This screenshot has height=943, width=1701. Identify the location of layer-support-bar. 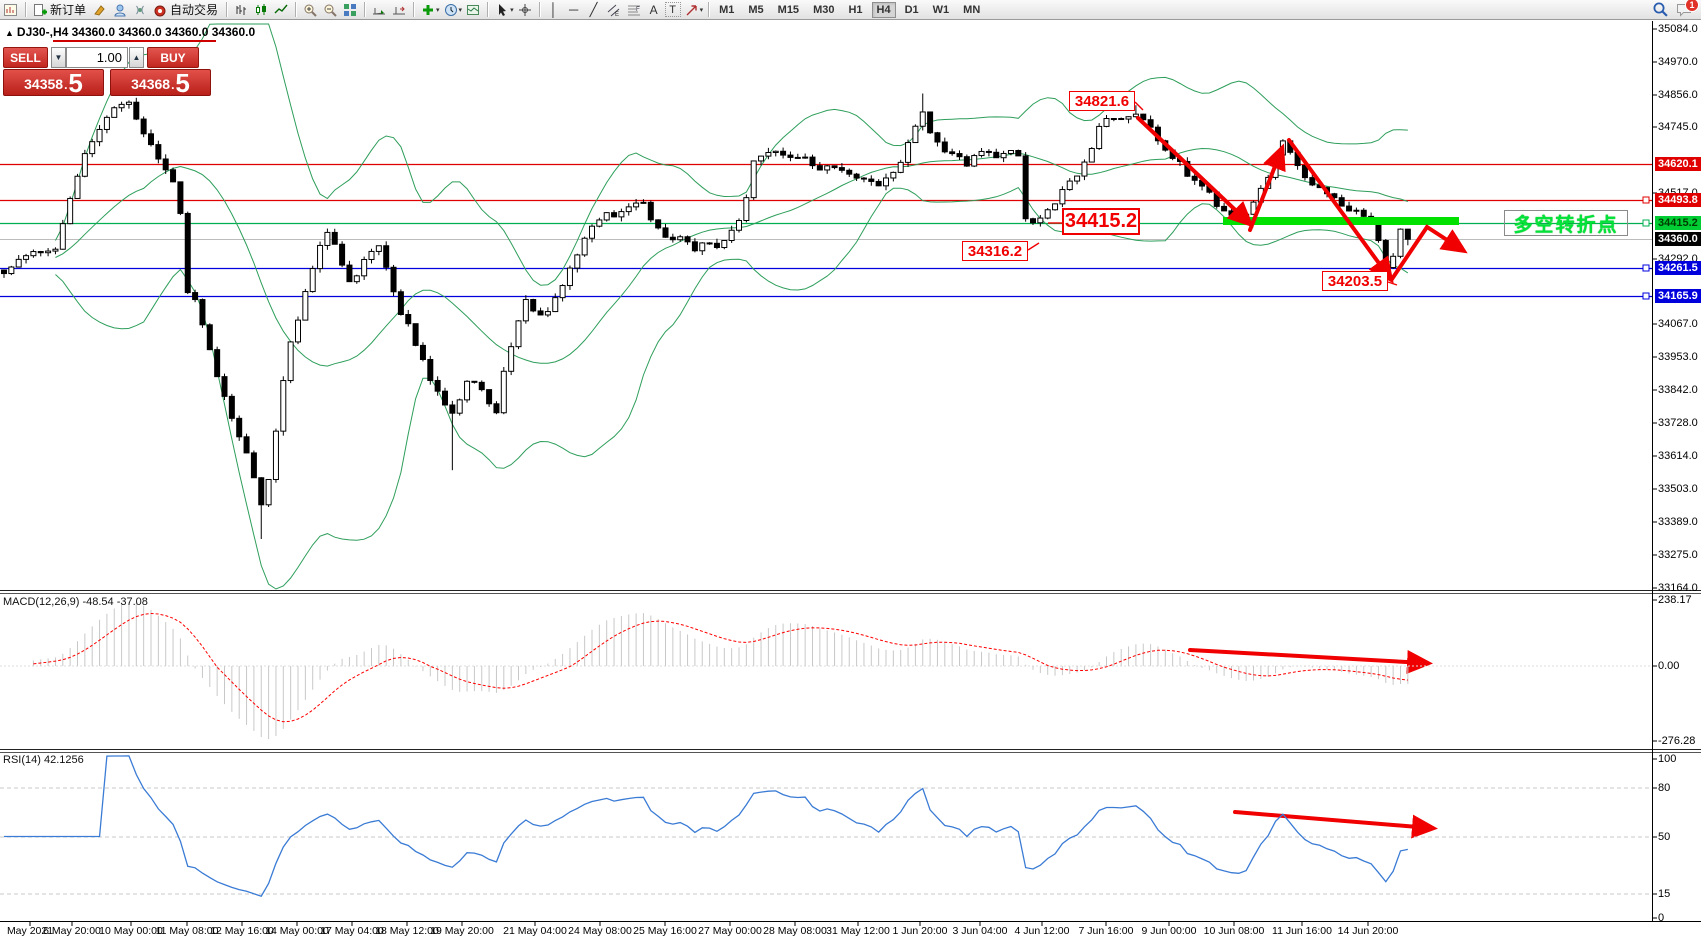
(1341, 221).